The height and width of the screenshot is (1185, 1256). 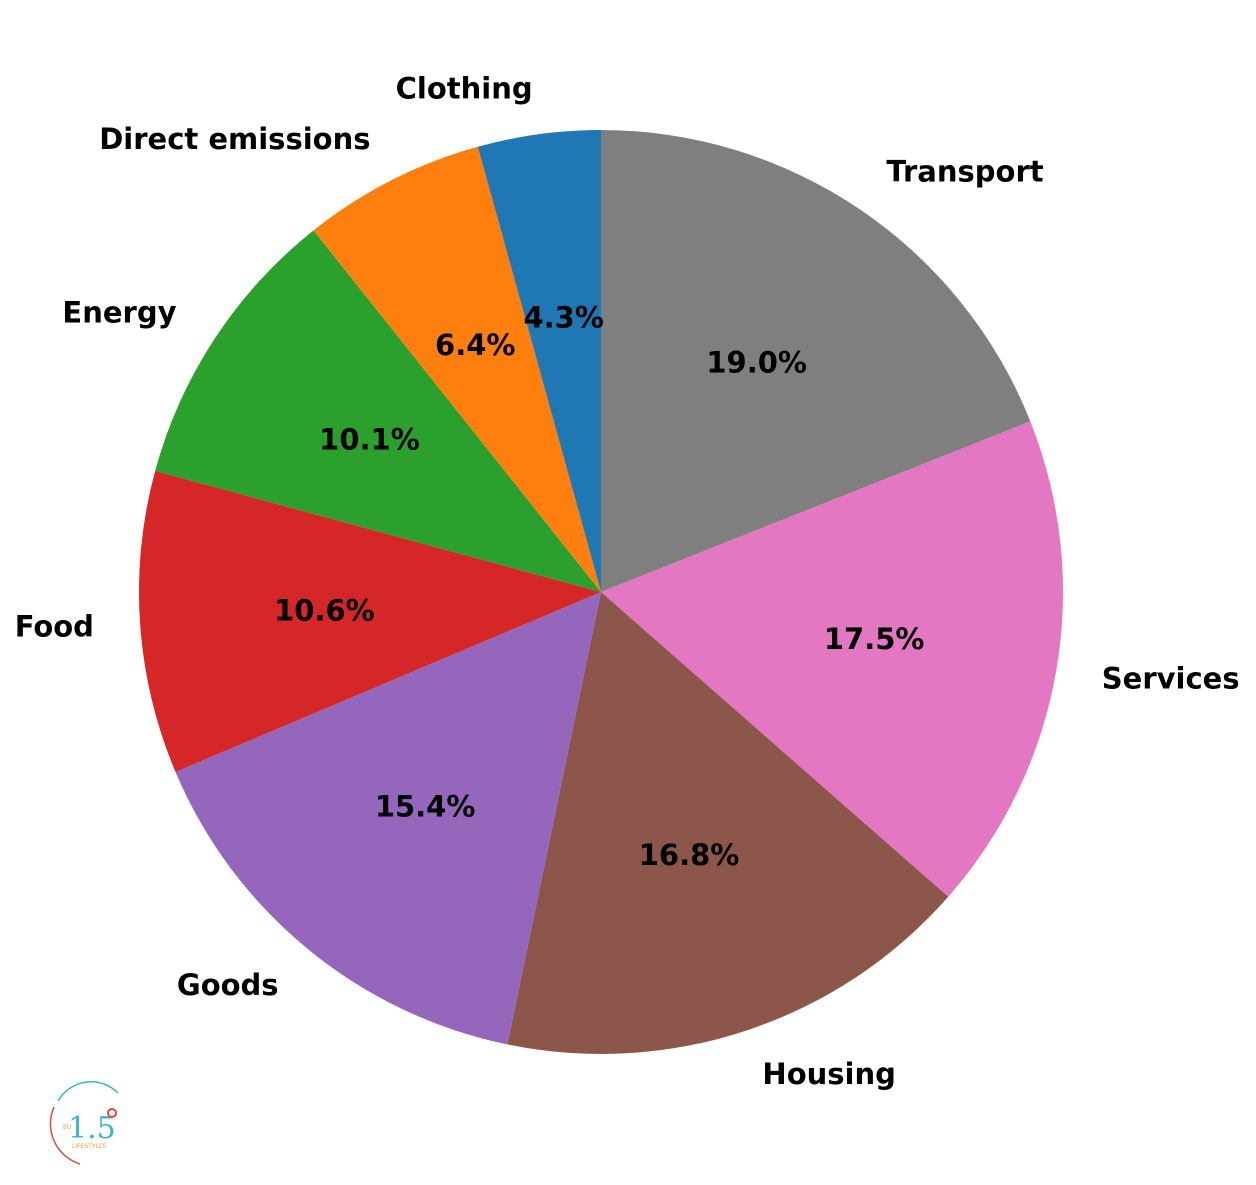 I want to click on logo-red-arc, so click(x=65, y=1135).